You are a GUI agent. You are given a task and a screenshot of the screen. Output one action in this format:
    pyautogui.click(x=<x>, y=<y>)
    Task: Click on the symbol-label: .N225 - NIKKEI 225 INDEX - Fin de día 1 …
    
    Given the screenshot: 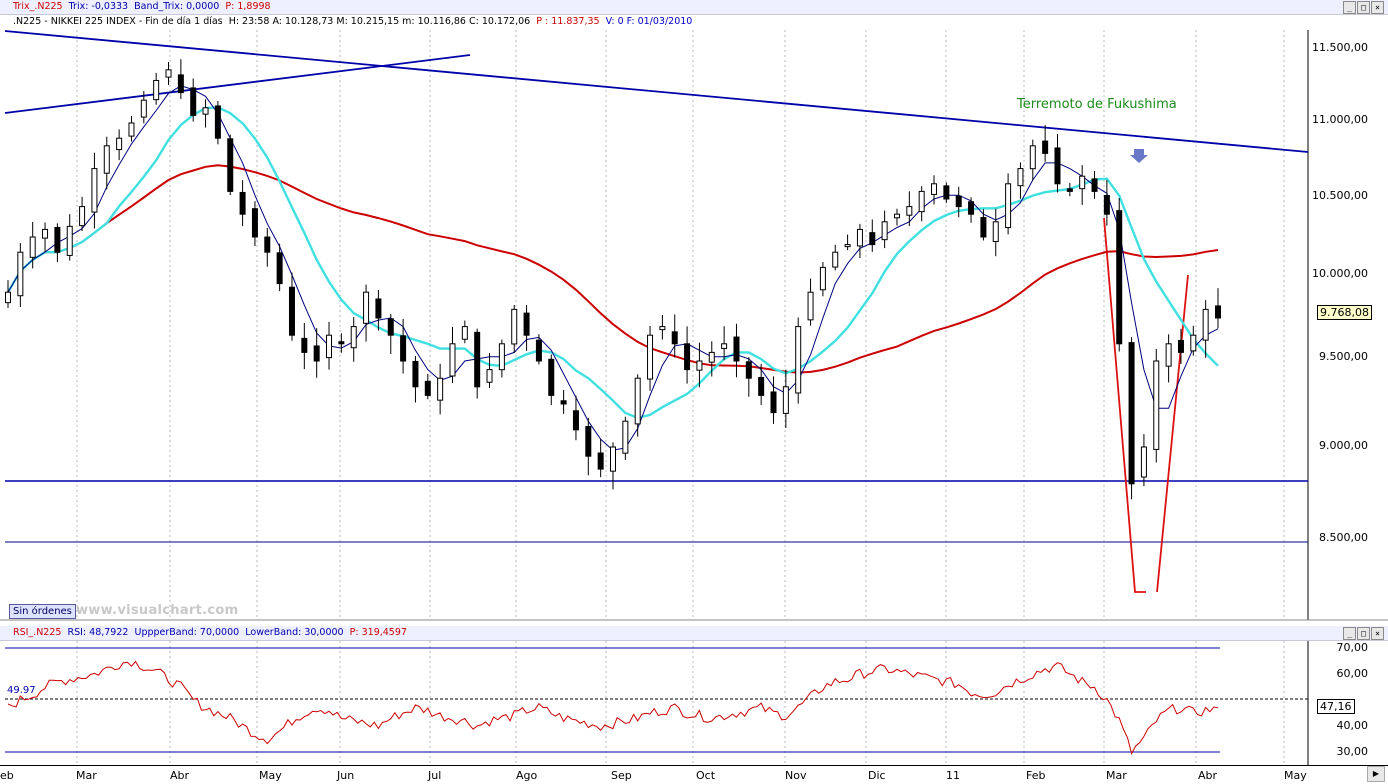 What is the action you would take?
    pyautogui.click(x=118, y=21)
    